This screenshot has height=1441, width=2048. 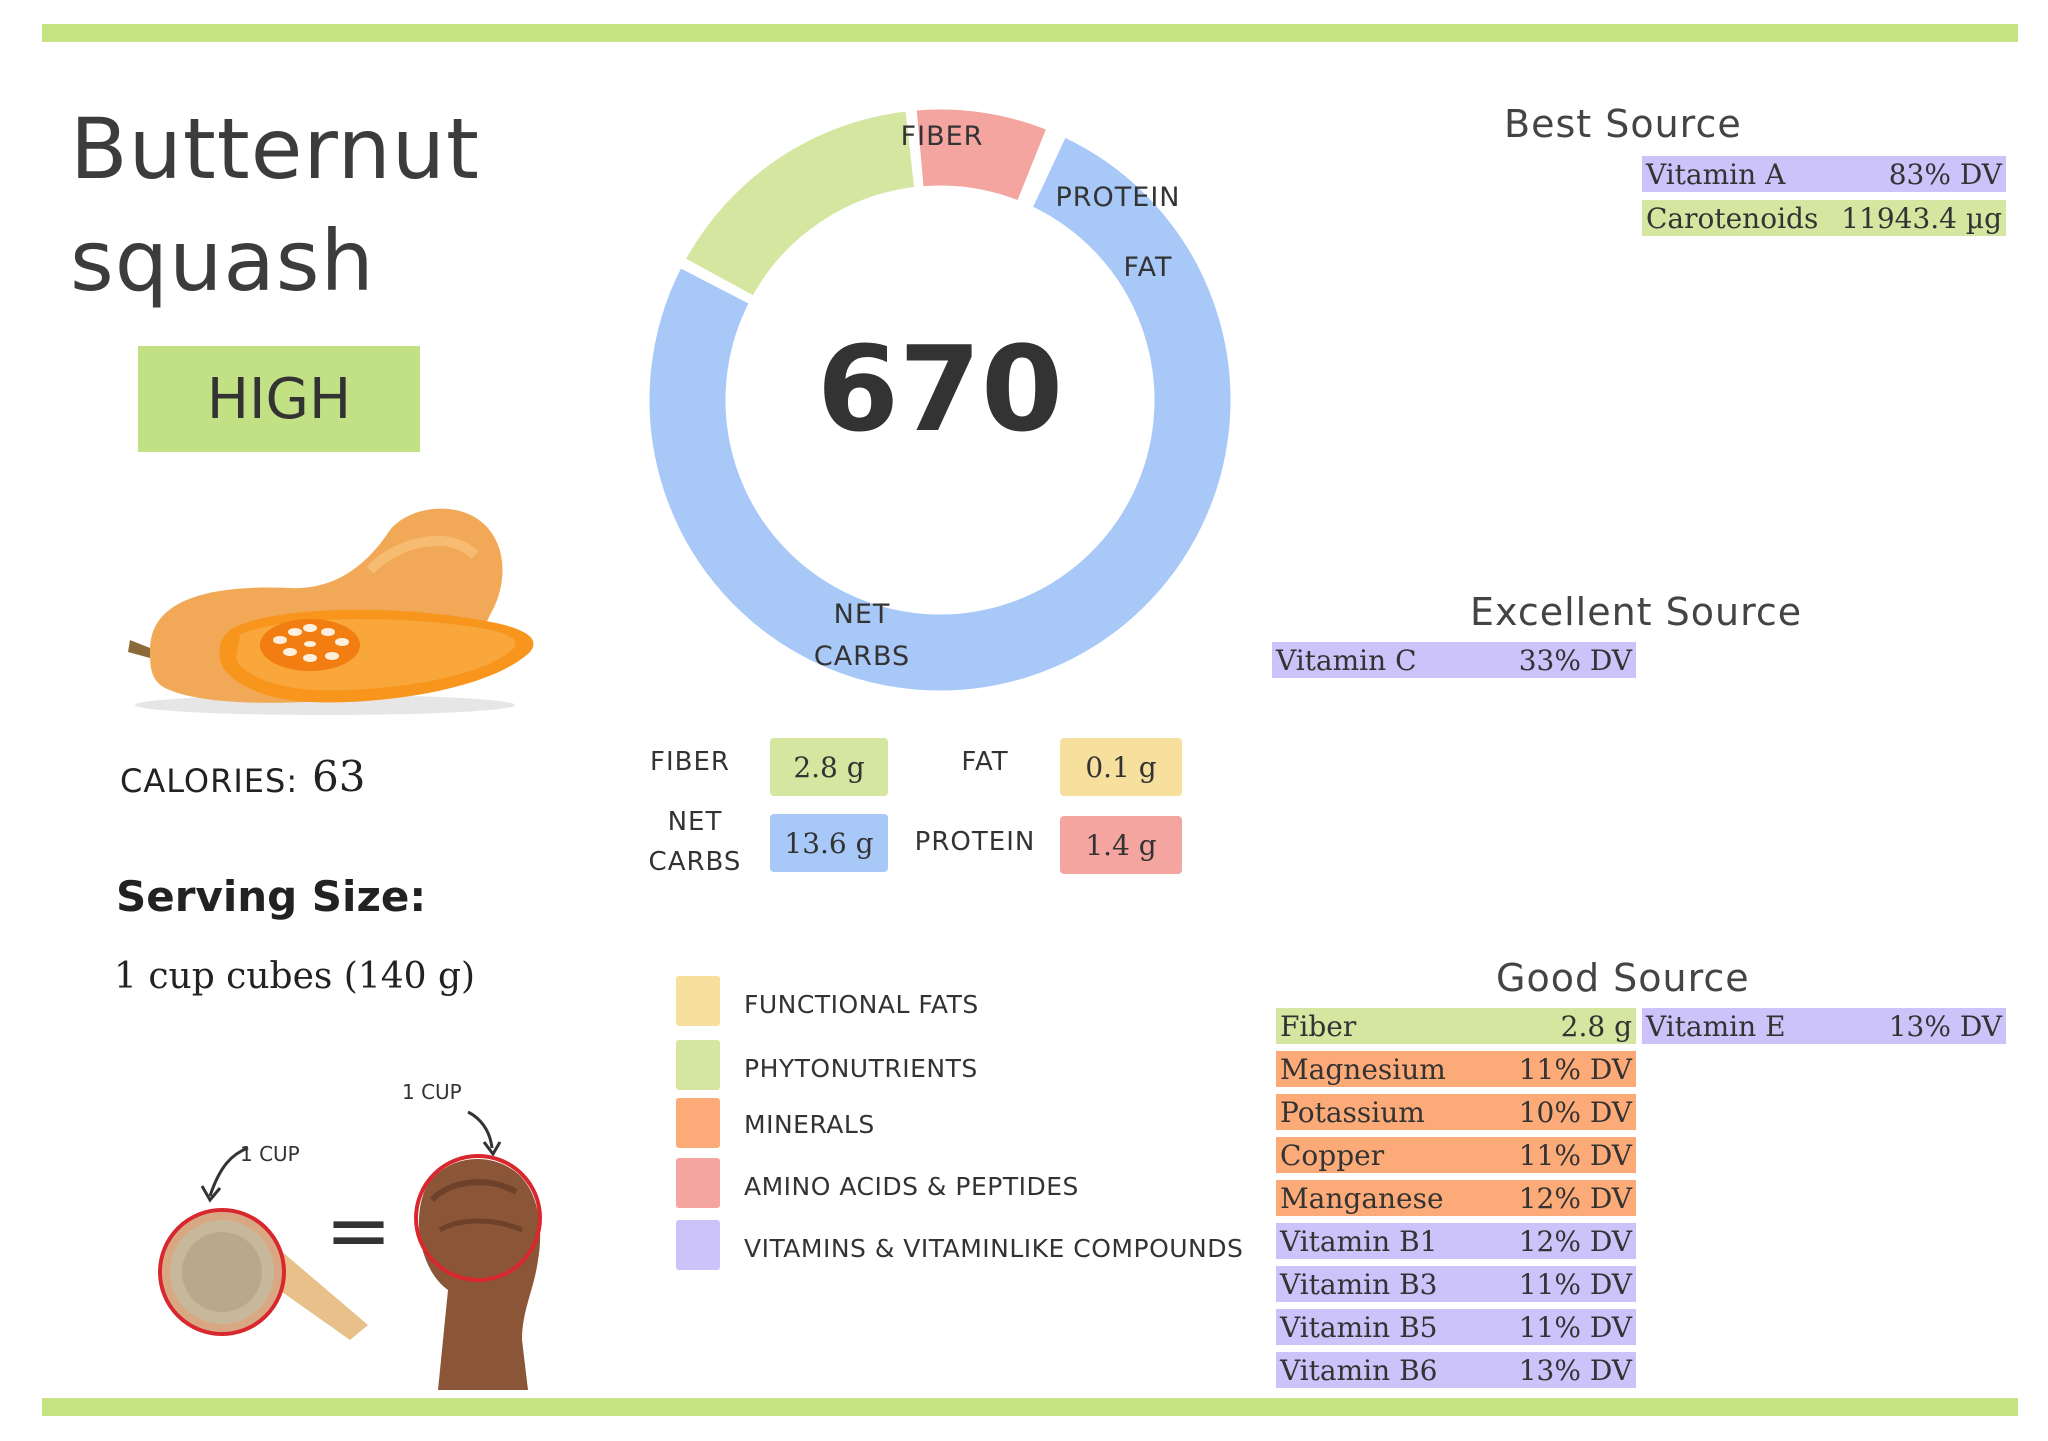 I want to click on good-source-row-vitamin-b6: Vitamin B6 13% DV, so click(x=1456, y=1370).